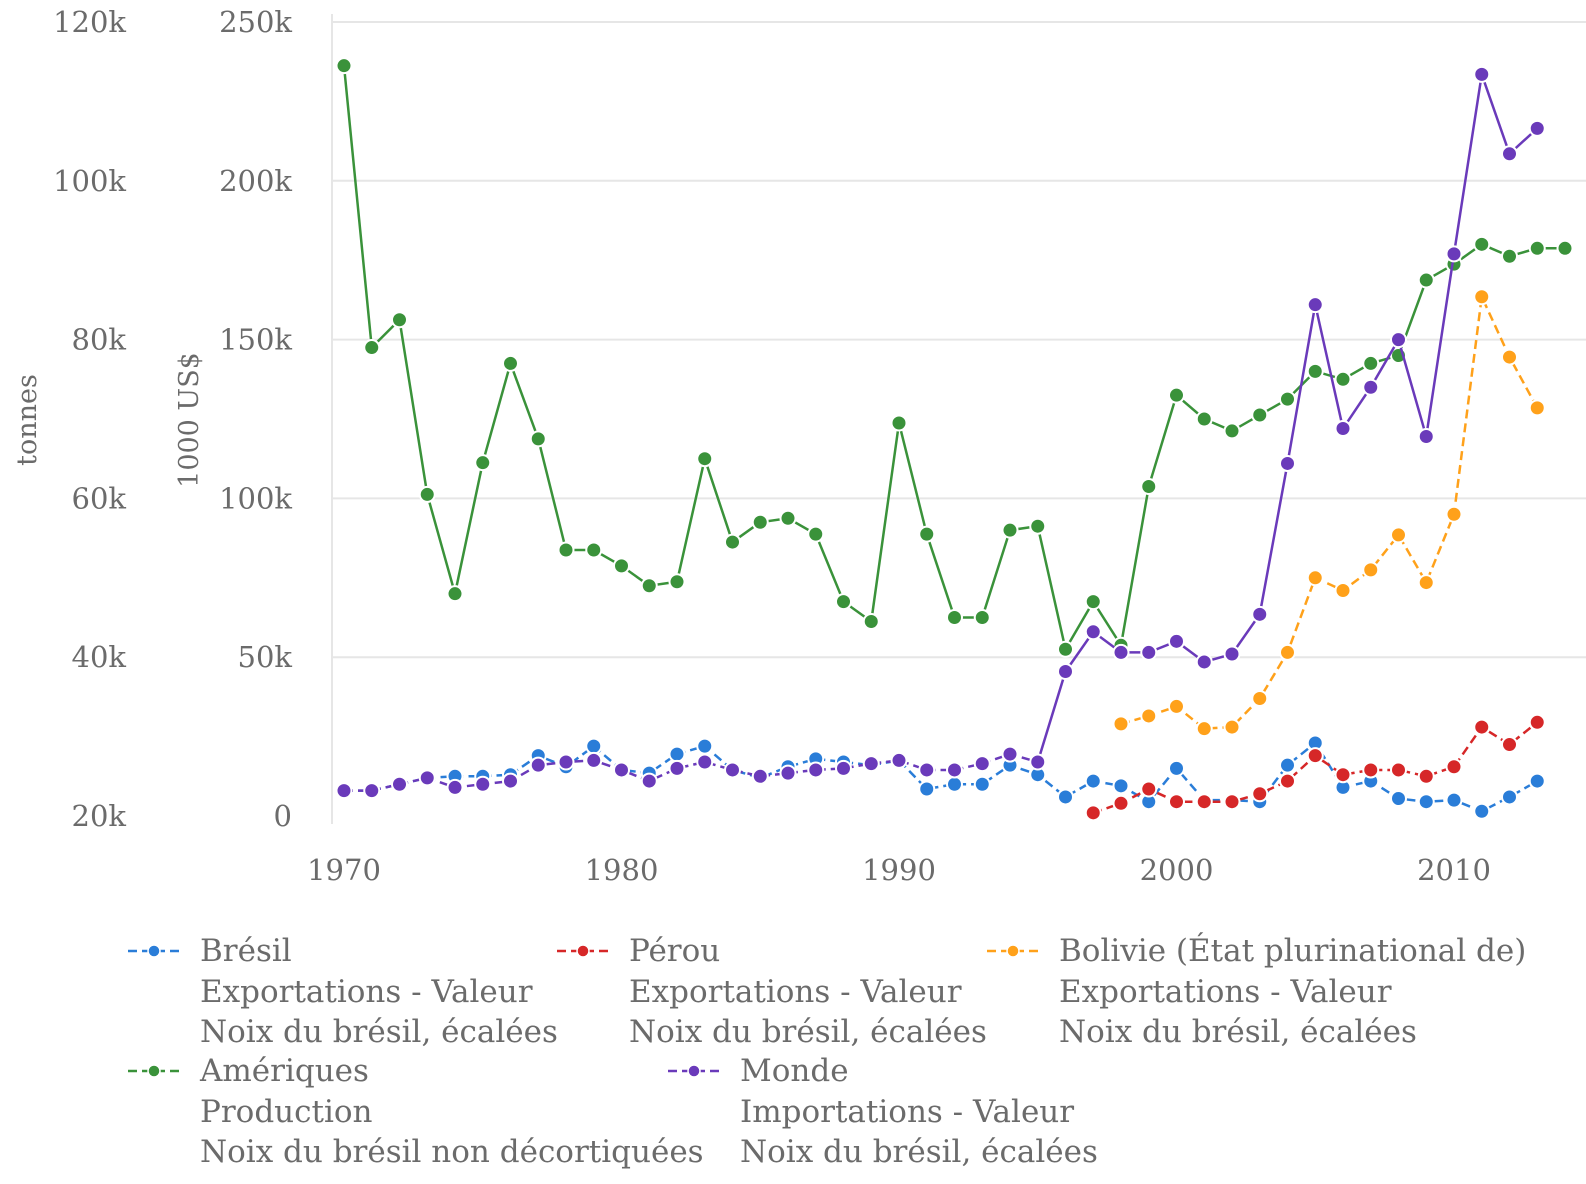 The image size is (1586, 1184). What do you see at coordinates (255, 181) in the screenshot?
I see `y-tick-inner: 200k` at bounding box center [255, 181].